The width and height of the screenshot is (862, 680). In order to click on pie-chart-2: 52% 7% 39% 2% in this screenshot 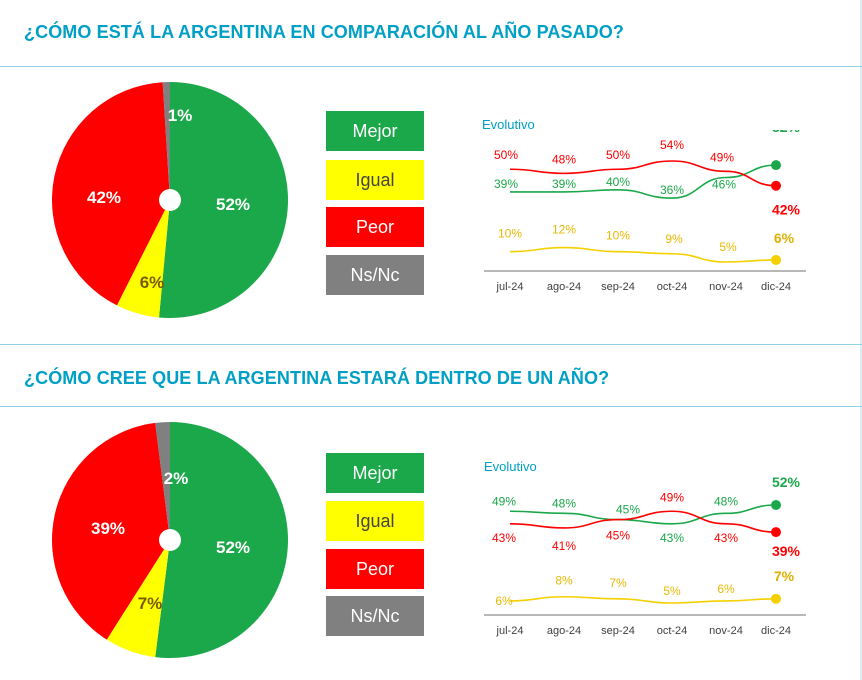, I will do `click(170, 540)`.